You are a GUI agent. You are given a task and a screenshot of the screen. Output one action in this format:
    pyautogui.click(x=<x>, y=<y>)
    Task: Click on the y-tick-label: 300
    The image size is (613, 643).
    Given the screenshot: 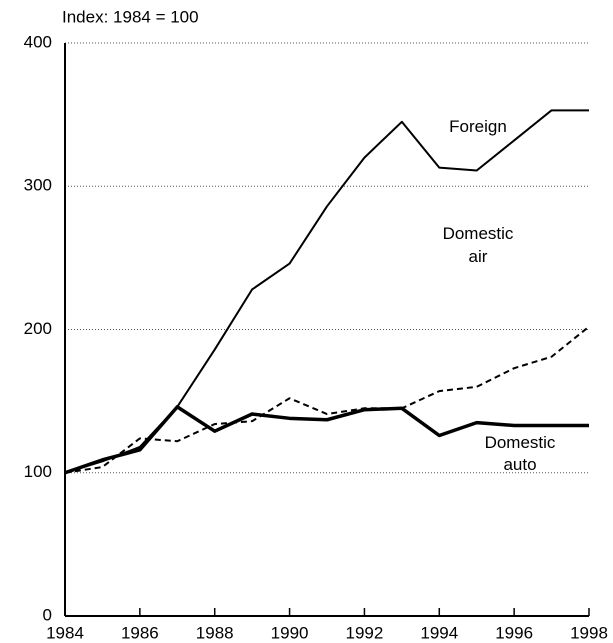 What is the action you would take?
    pyautogui.click(x=38, y=185)
    